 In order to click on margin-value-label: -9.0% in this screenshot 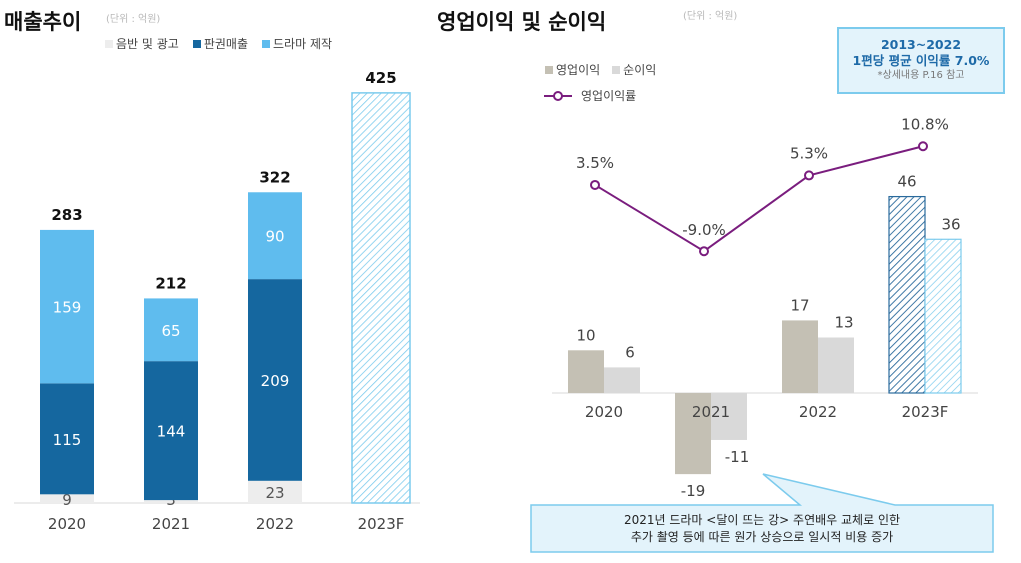, I will do `click(704, 230)`.